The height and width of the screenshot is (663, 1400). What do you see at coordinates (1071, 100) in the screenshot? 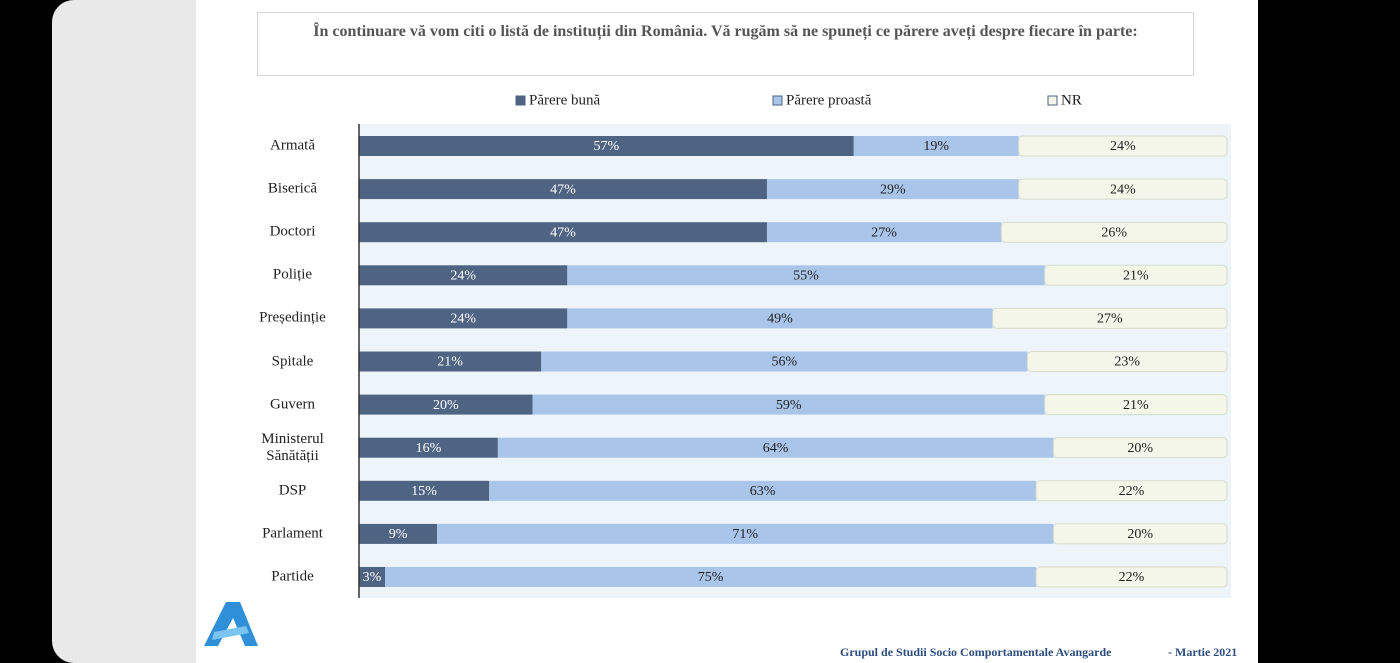
I see `legend-label: NR` at bounding box center [1071, 100].